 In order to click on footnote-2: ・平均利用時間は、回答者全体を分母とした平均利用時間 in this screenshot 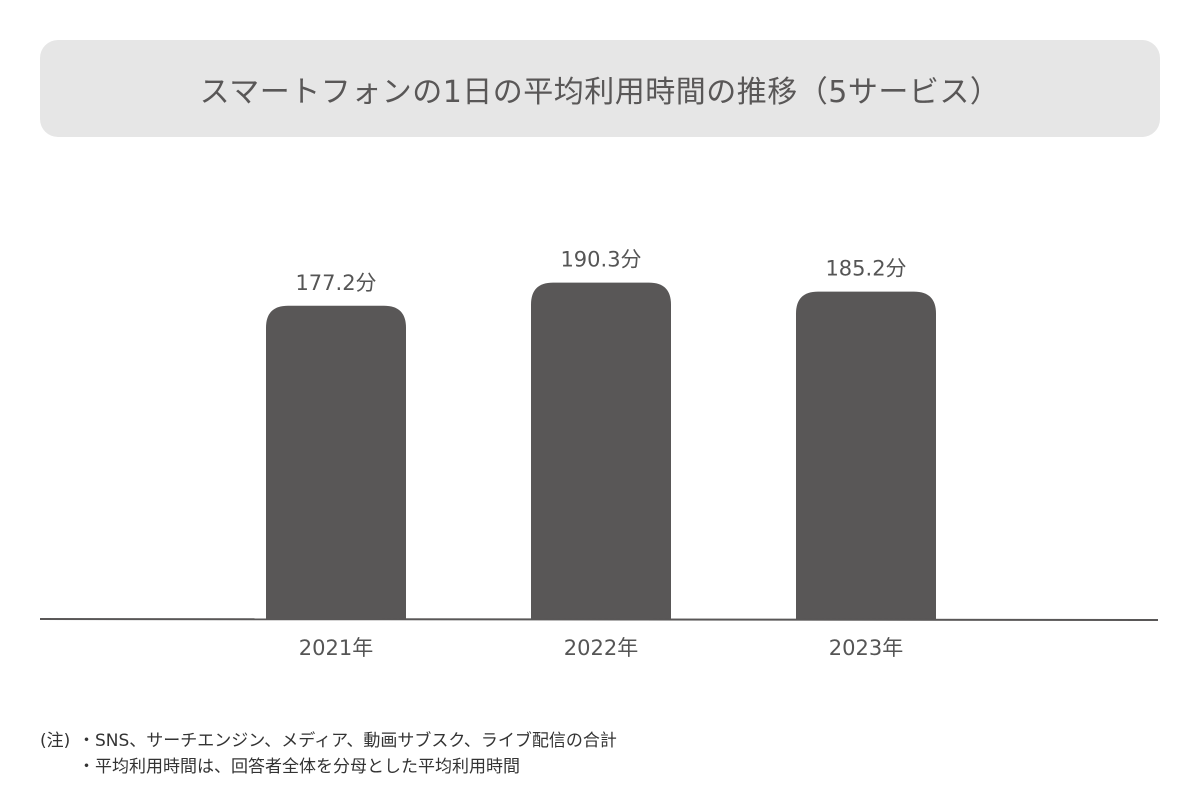, I will do `click(328, 767)`.